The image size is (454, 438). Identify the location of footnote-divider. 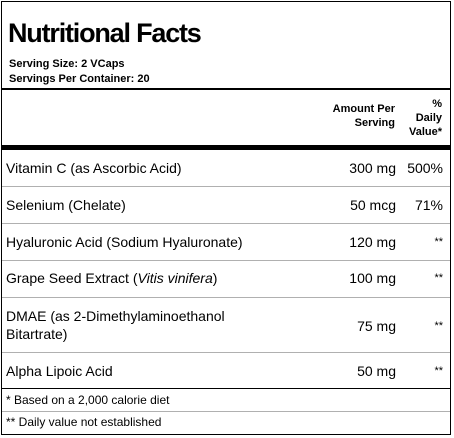
(226, 411).